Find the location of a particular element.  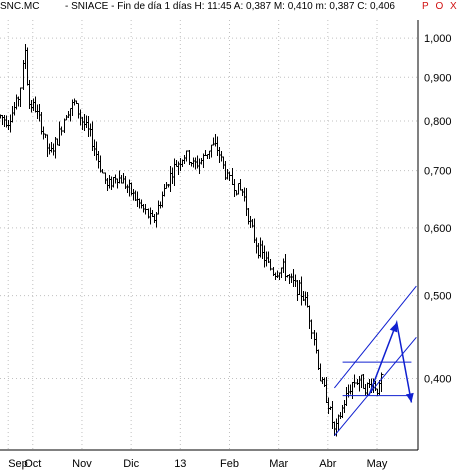

annotations is located at coordinates (375, 360).